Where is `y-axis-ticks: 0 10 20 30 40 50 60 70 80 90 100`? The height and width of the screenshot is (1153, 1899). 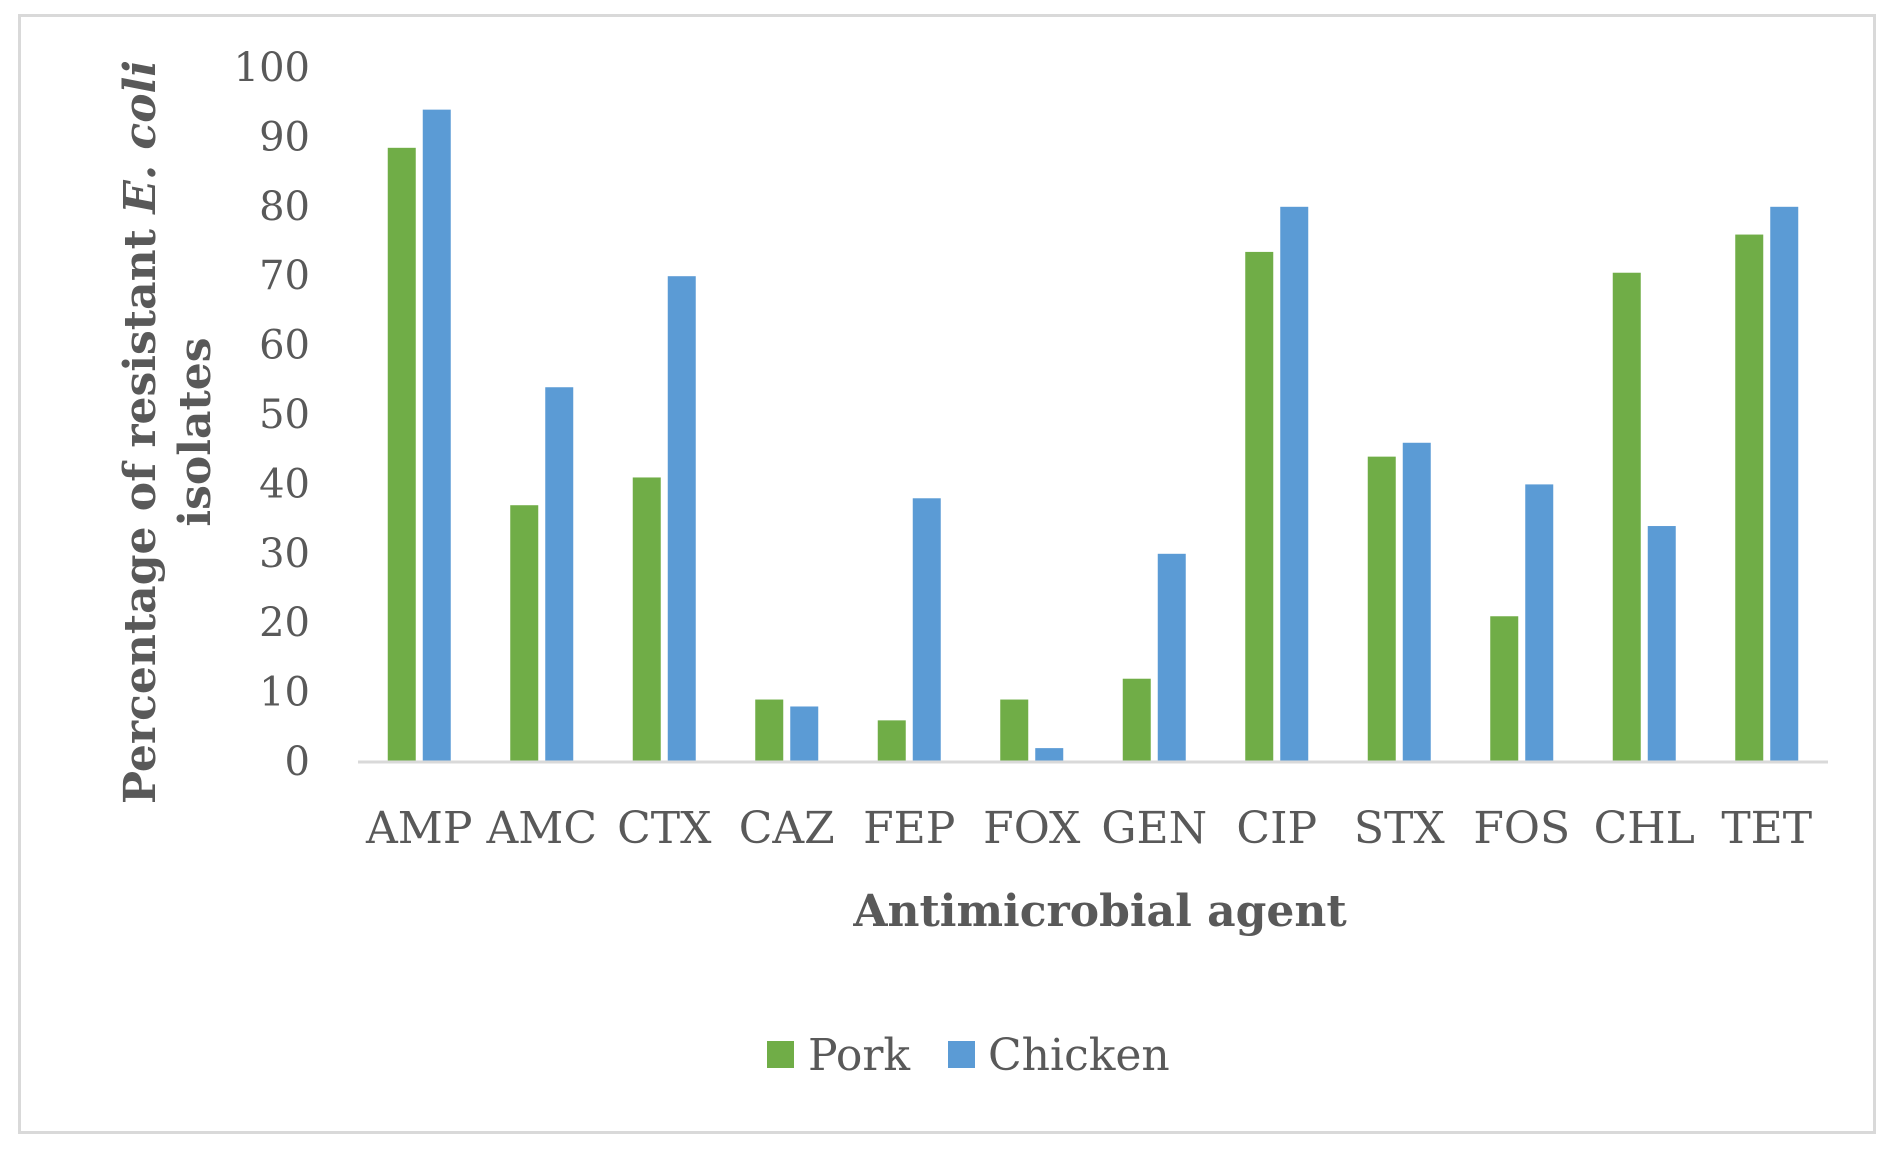
y-axis-ticks: 0 10 20 30 40 50 60 70 80 90 100 is located at coordinates (272, 415).